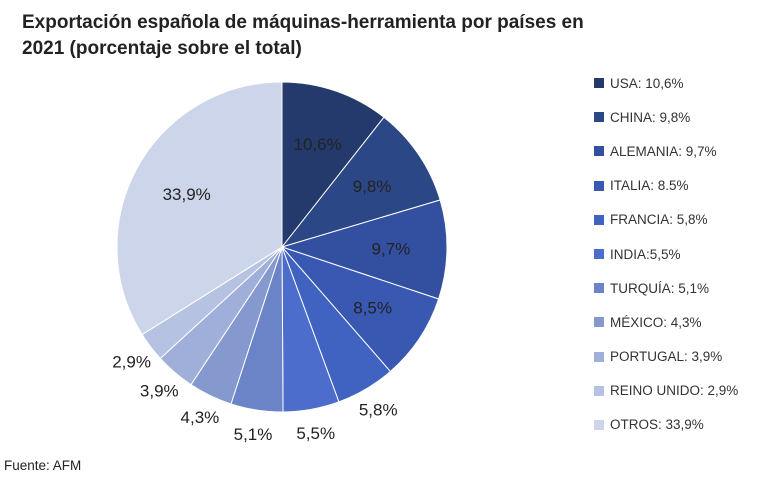 The width and height of the screenshot is (768, 488). I want to click on slice-data-label: 9,8%, so click(372, 186).